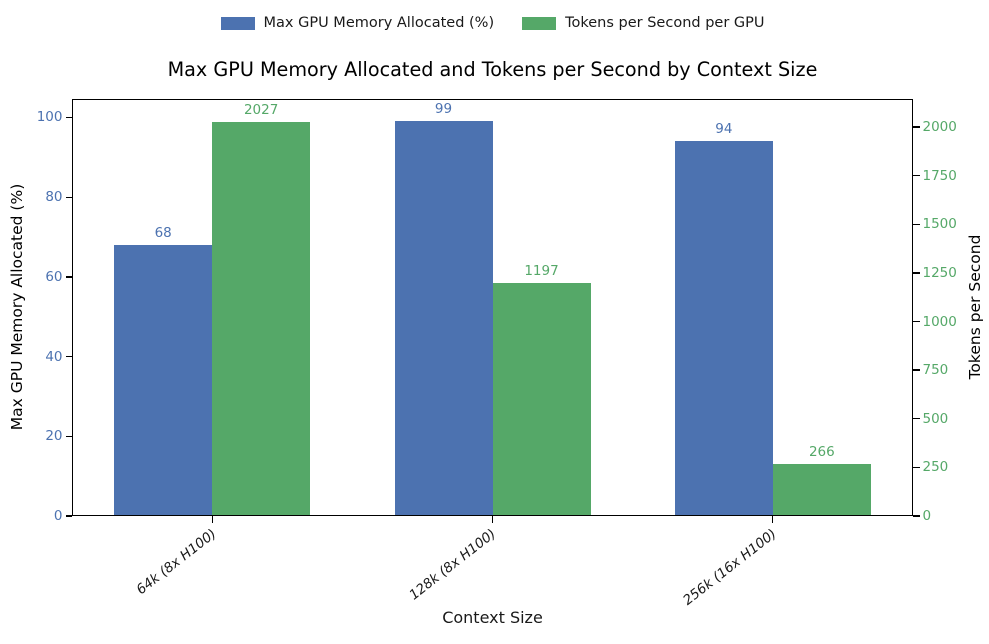 The image size is (989, 644). I want to click on legend-item-gpu-memory: Max GPU Memory Allocated (%), so click(357, 23).